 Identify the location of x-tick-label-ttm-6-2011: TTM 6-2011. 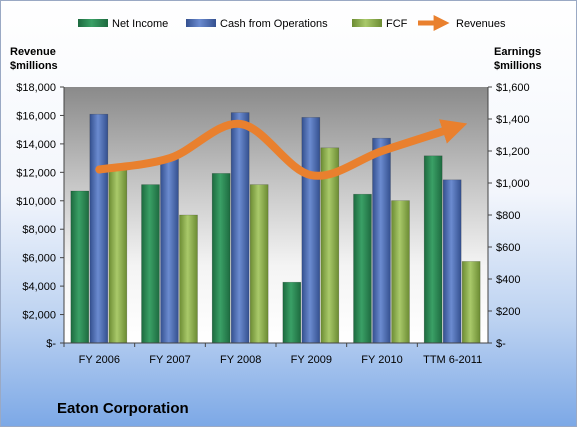
(452, 360).